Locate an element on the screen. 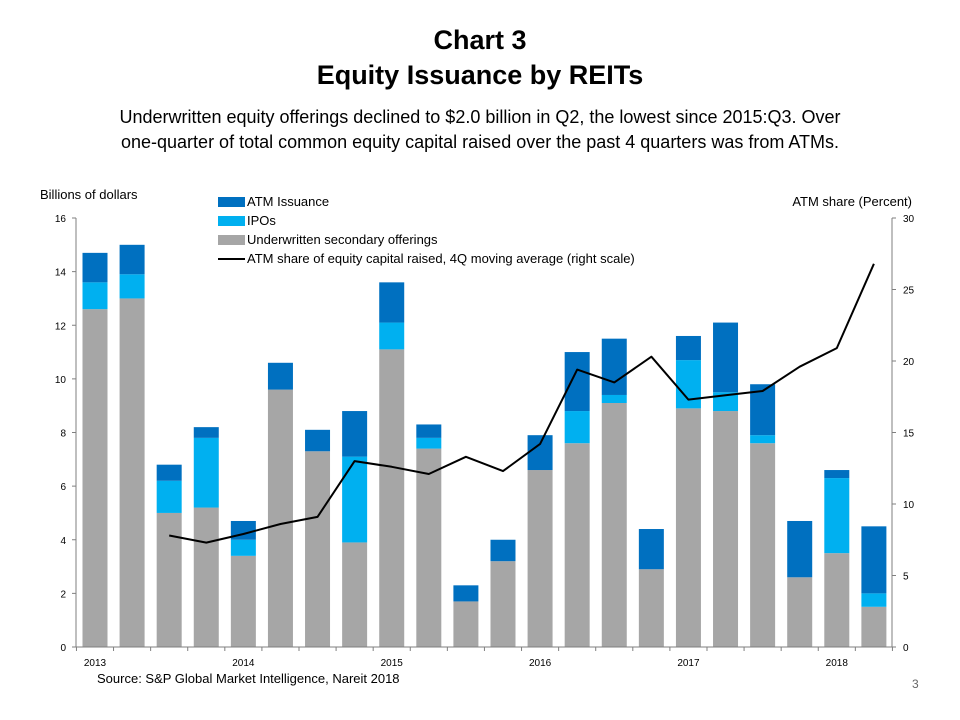  bar-atm-2018:Q2 is located at coordinates (874, 560).